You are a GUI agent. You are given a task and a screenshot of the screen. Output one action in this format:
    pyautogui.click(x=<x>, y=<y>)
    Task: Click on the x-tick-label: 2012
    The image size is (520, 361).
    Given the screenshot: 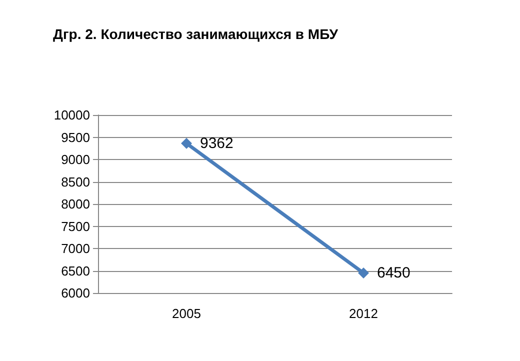 What is the action you would take?
    pyautogui.click(x=363, y=313)
    